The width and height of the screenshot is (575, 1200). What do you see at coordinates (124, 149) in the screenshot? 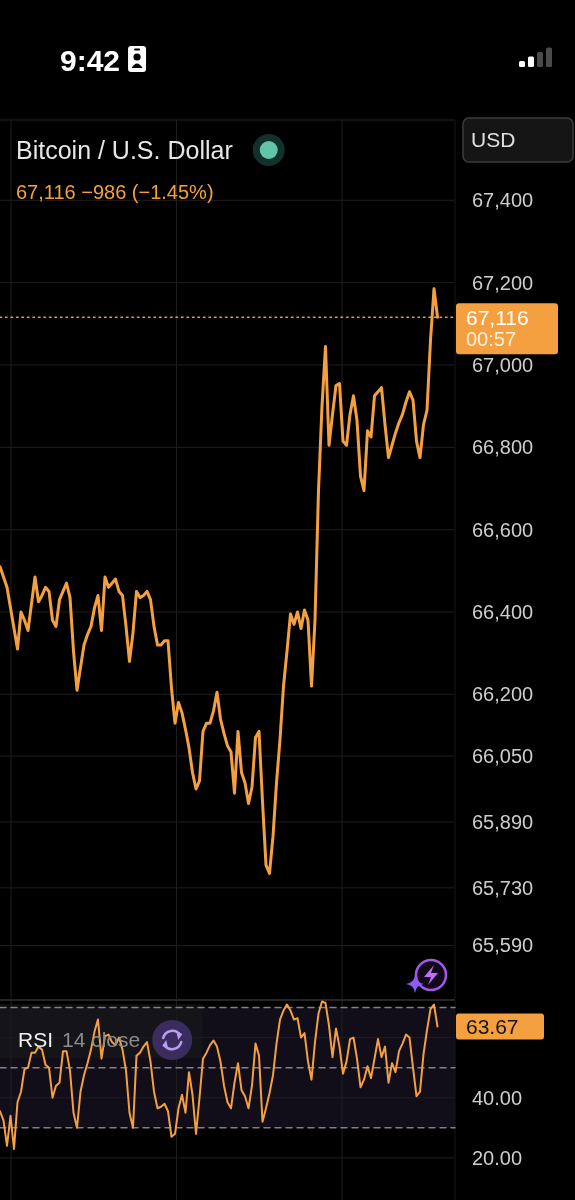
I see `text: Bitcoin / U.S. Dollar` at bounding box center [124, 149].